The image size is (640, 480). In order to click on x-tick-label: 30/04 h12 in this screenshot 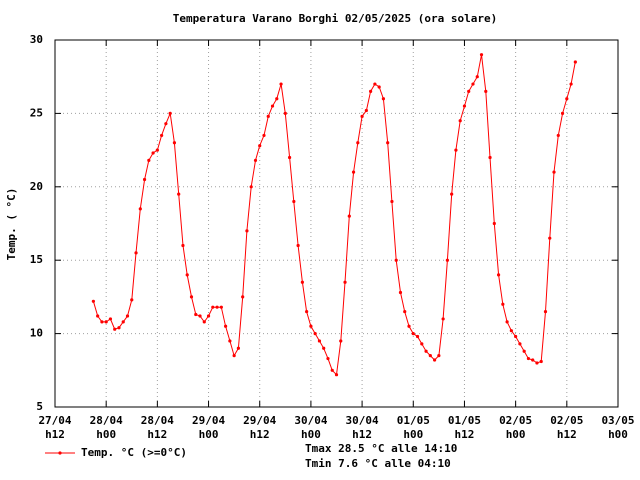, I will do `click(362, 427)`.